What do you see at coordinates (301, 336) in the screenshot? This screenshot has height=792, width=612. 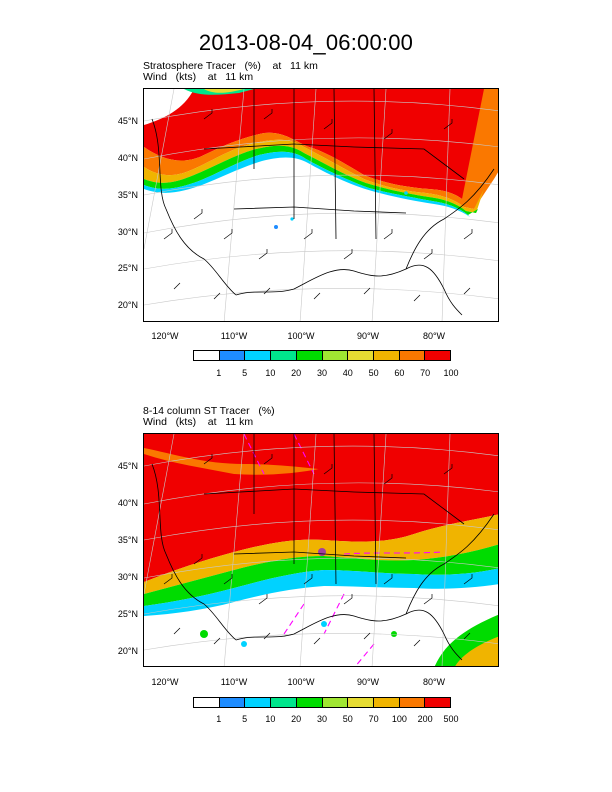 I see `panel1-lon-100: 100°W` at bounding box center [301, 336].